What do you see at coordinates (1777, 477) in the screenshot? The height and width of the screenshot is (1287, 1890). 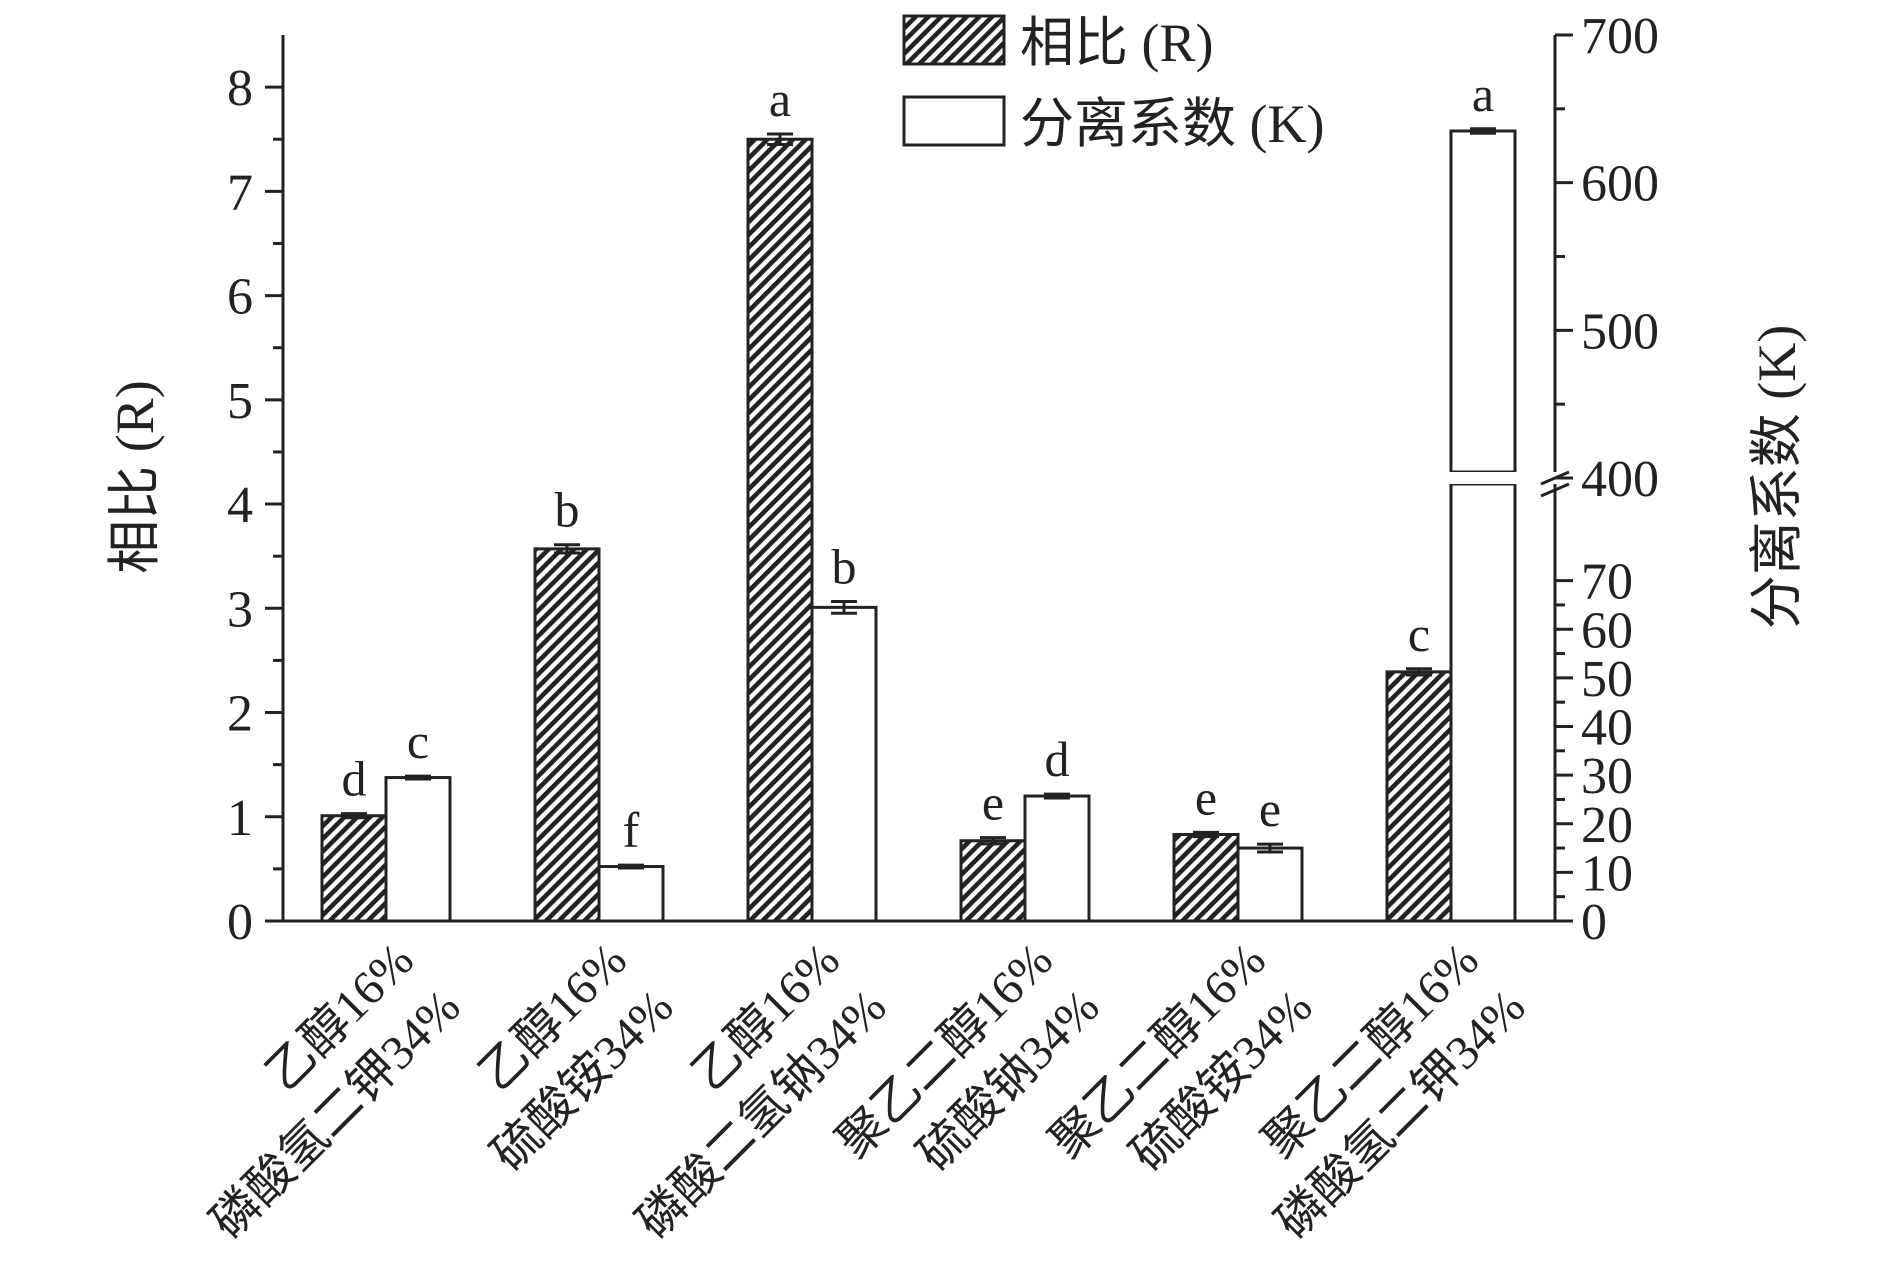 I see `y-right-axis-title: 分离系数 (K)` at bounding box center [1777, 477].